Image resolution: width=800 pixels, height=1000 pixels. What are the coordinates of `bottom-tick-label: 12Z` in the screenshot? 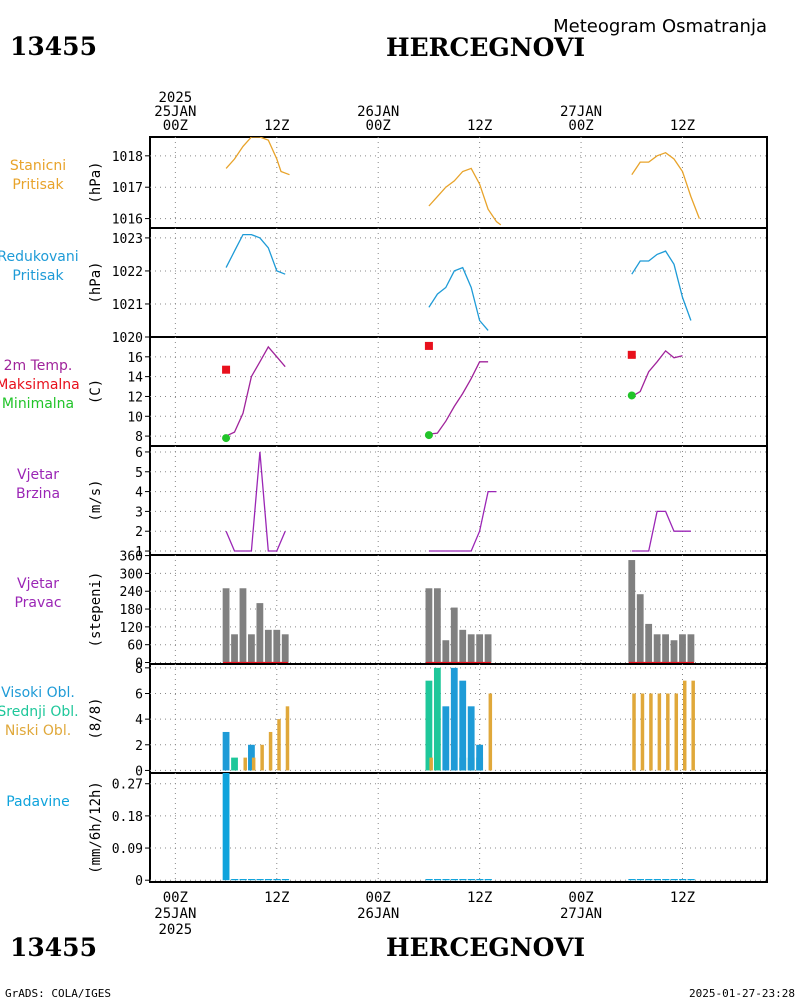 It's located at (682, 898).